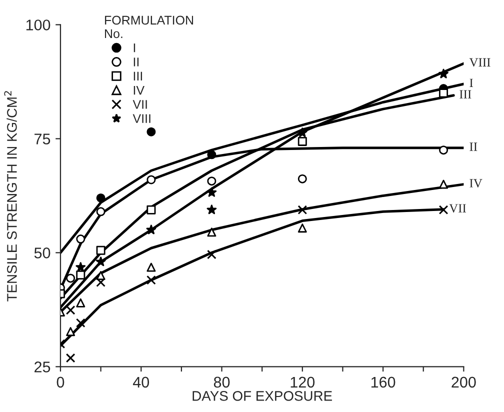 This screenshot has height=412, width=504. I want to click on x-tick-label: 160, so click(383, 382).